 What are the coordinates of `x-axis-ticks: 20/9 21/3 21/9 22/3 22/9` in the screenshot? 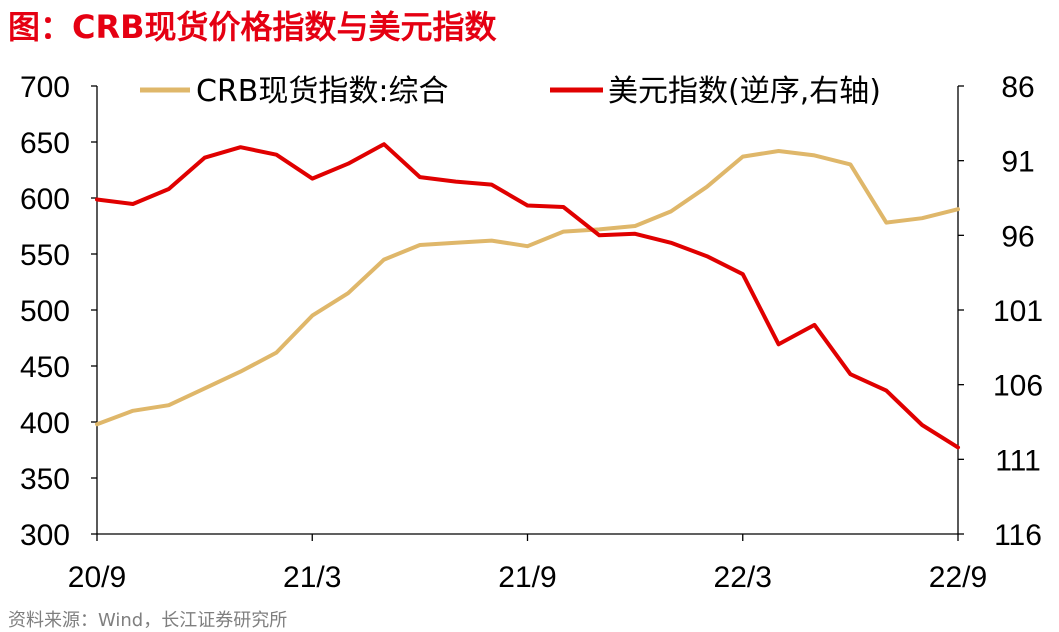 It's located at (527, 564).